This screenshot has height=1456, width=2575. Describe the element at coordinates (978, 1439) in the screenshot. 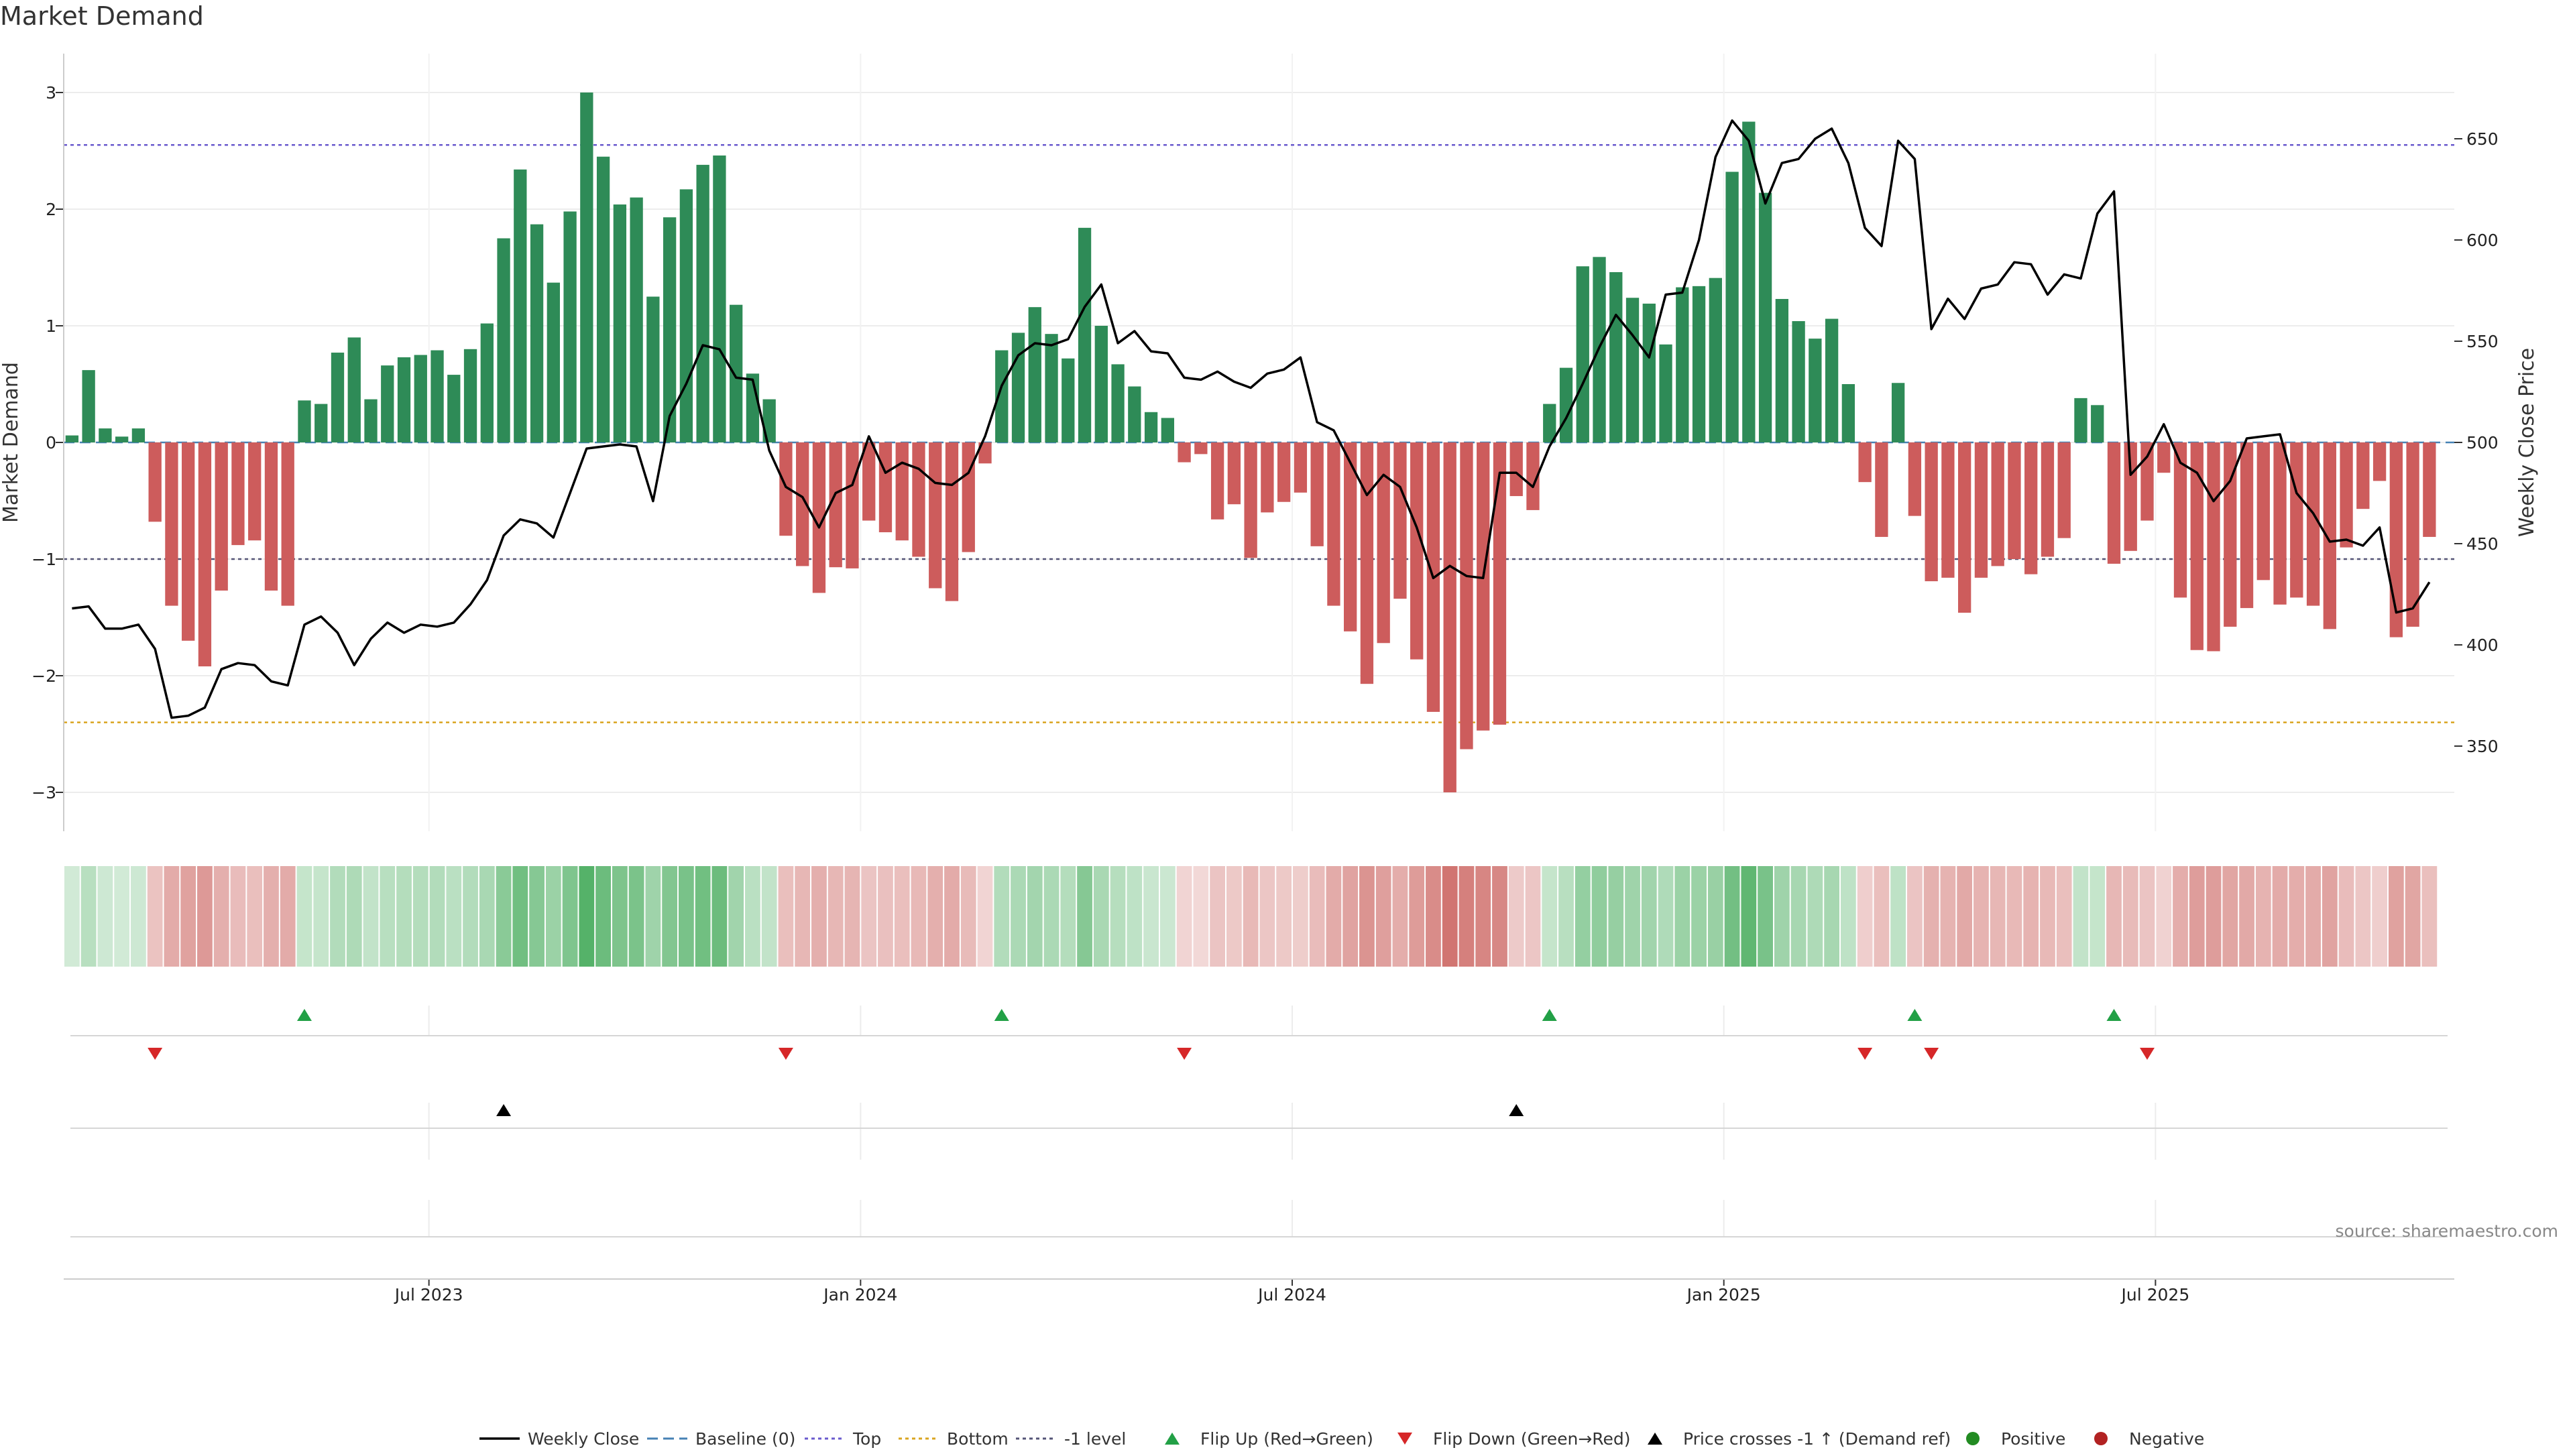

I see `legend-label: Bottom` at that location.